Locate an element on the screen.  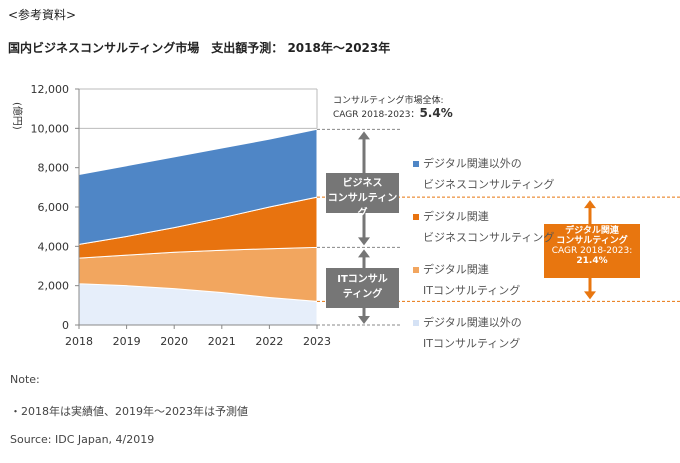
digital-consulting-box: デジタル関連 コンサルティング CAGR 2018-2023: 21.4% is located at coordinates (592, 251).